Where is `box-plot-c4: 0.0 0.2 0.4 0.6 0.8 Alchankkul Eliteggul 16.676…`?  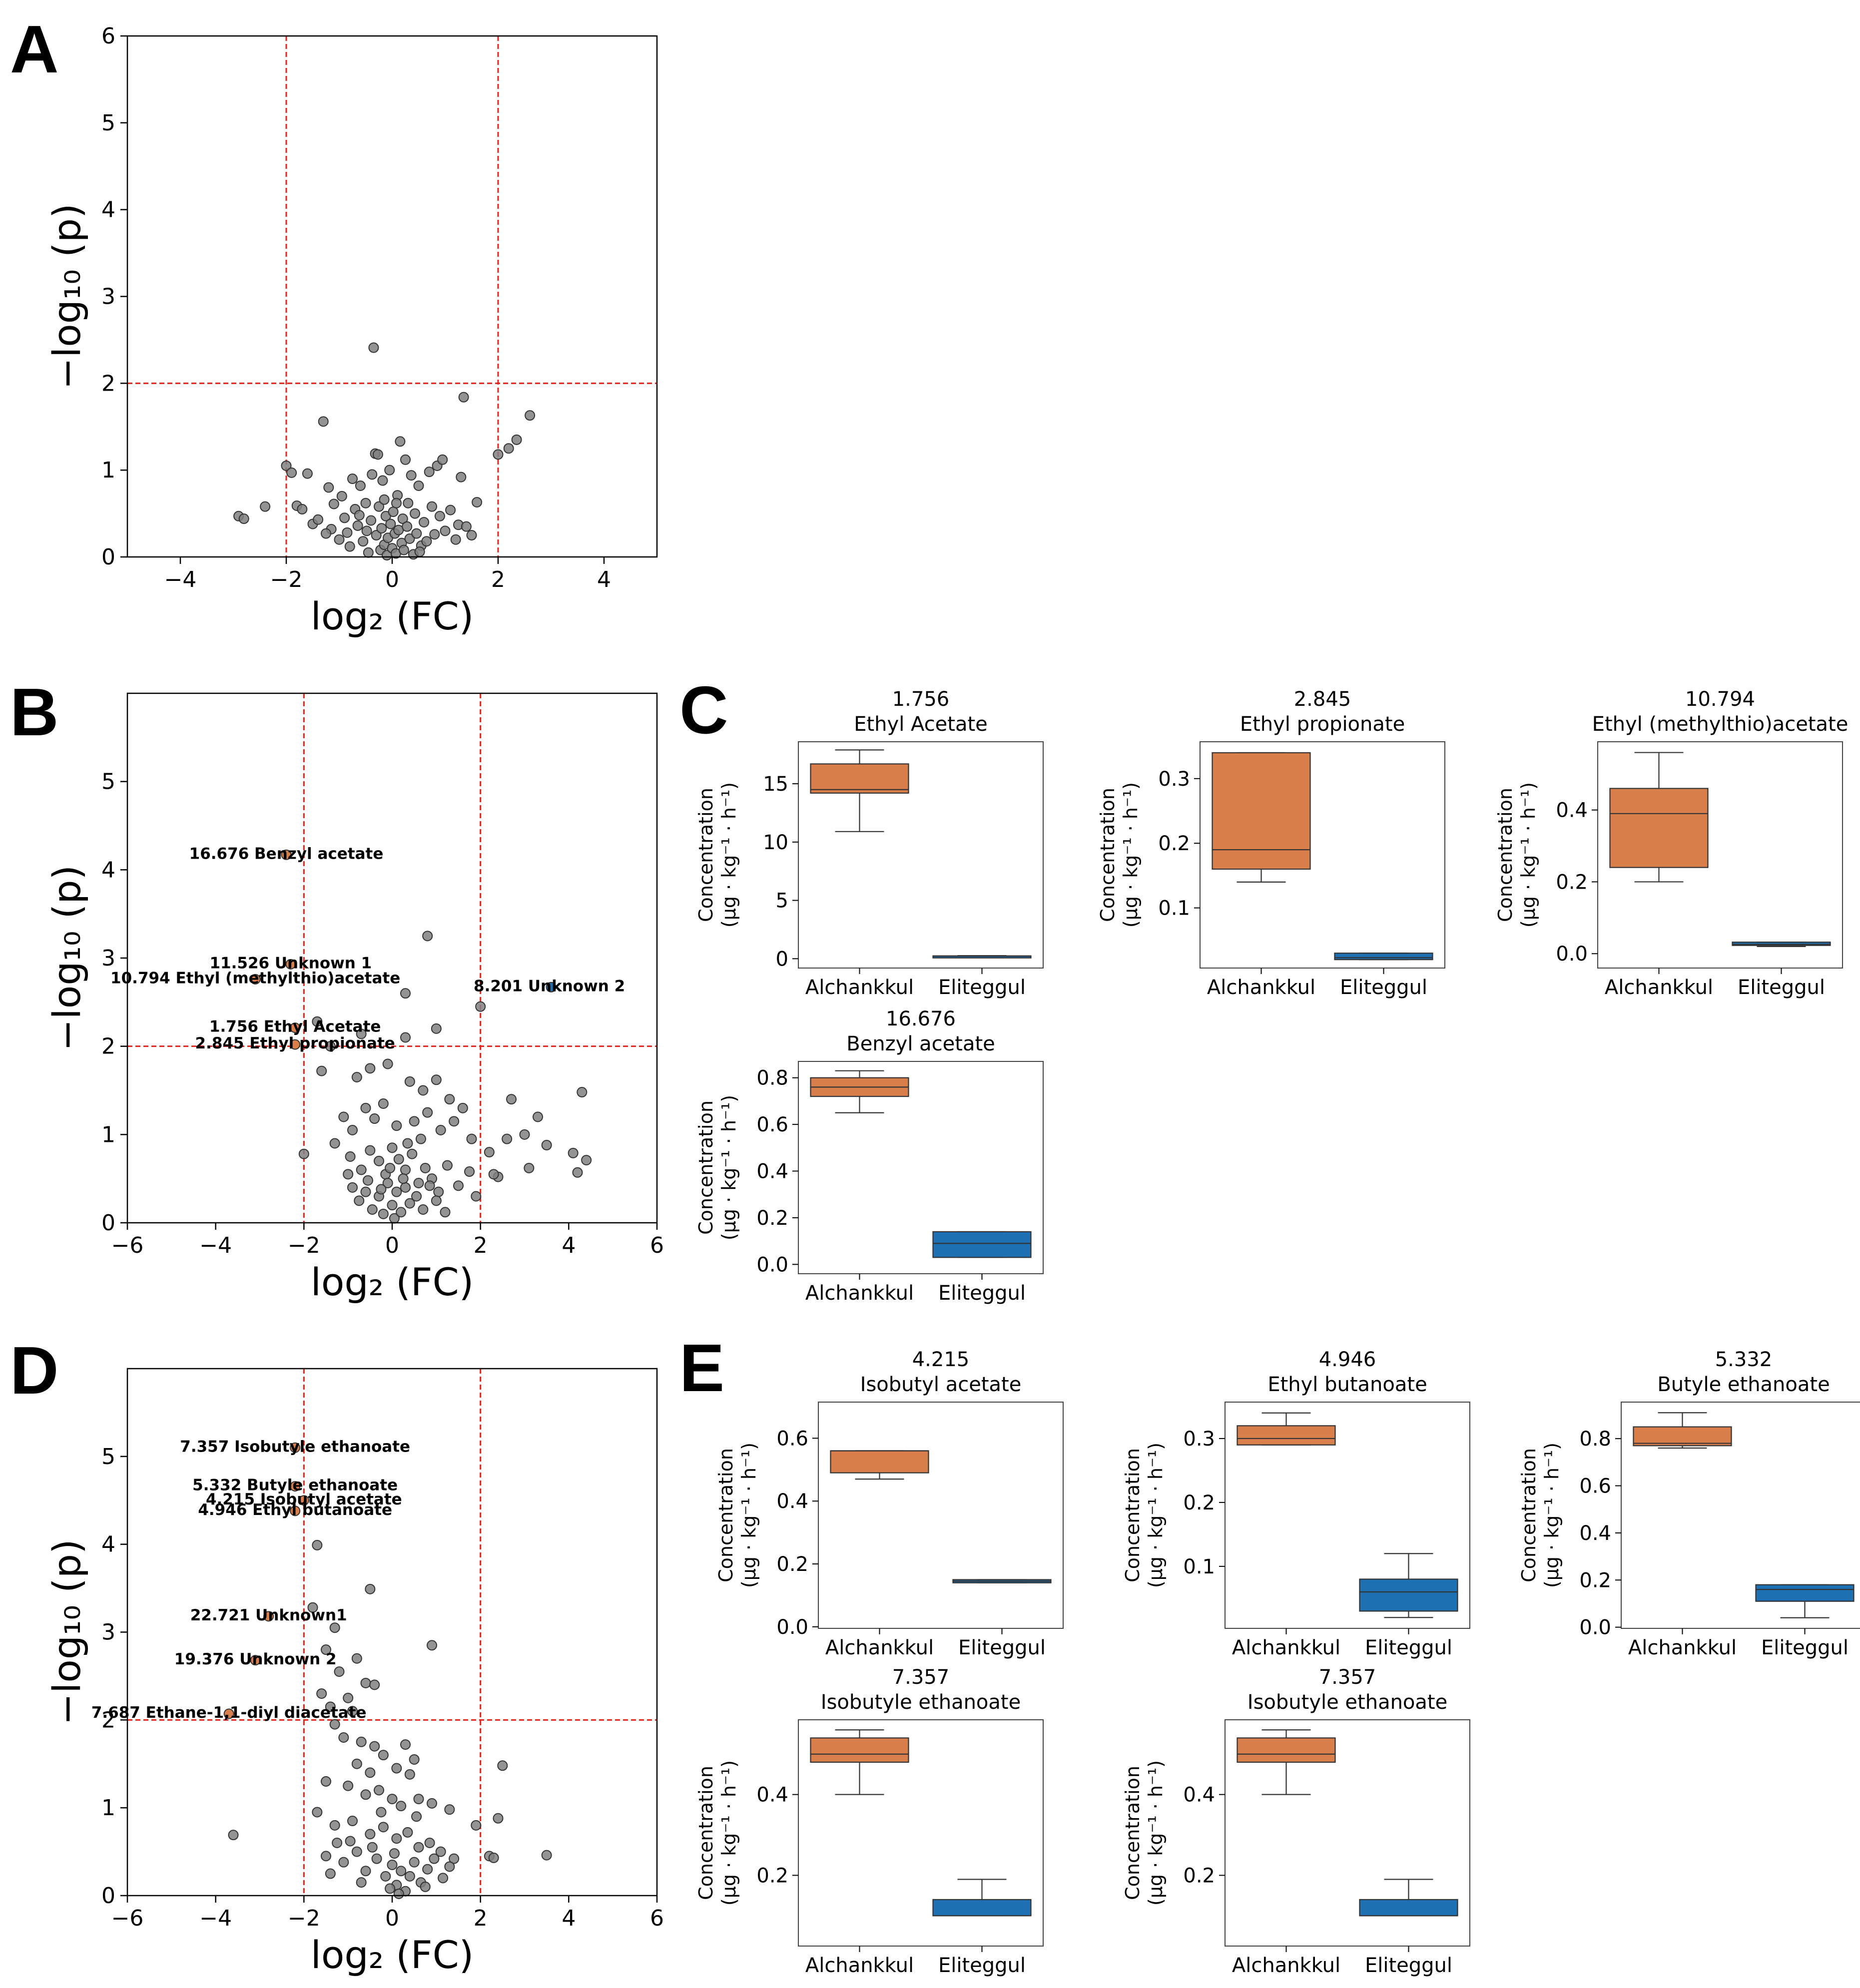 box-plot-c4: 0.0 0.2 0.4 0.6 0.8 Alchankkul Eliteggul 16.676… is located at coordinates (869, 1156).